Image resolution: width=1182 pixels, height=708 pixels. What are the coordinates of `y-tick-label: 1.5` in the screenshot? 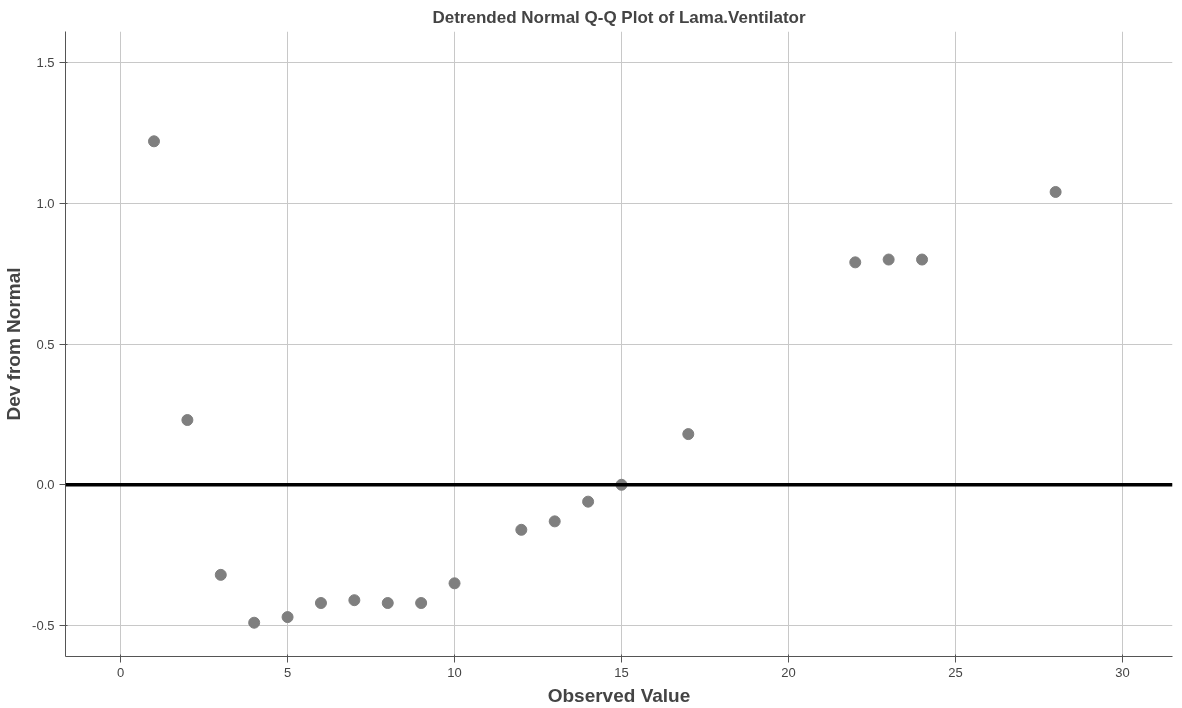 It's located at (45, 62).